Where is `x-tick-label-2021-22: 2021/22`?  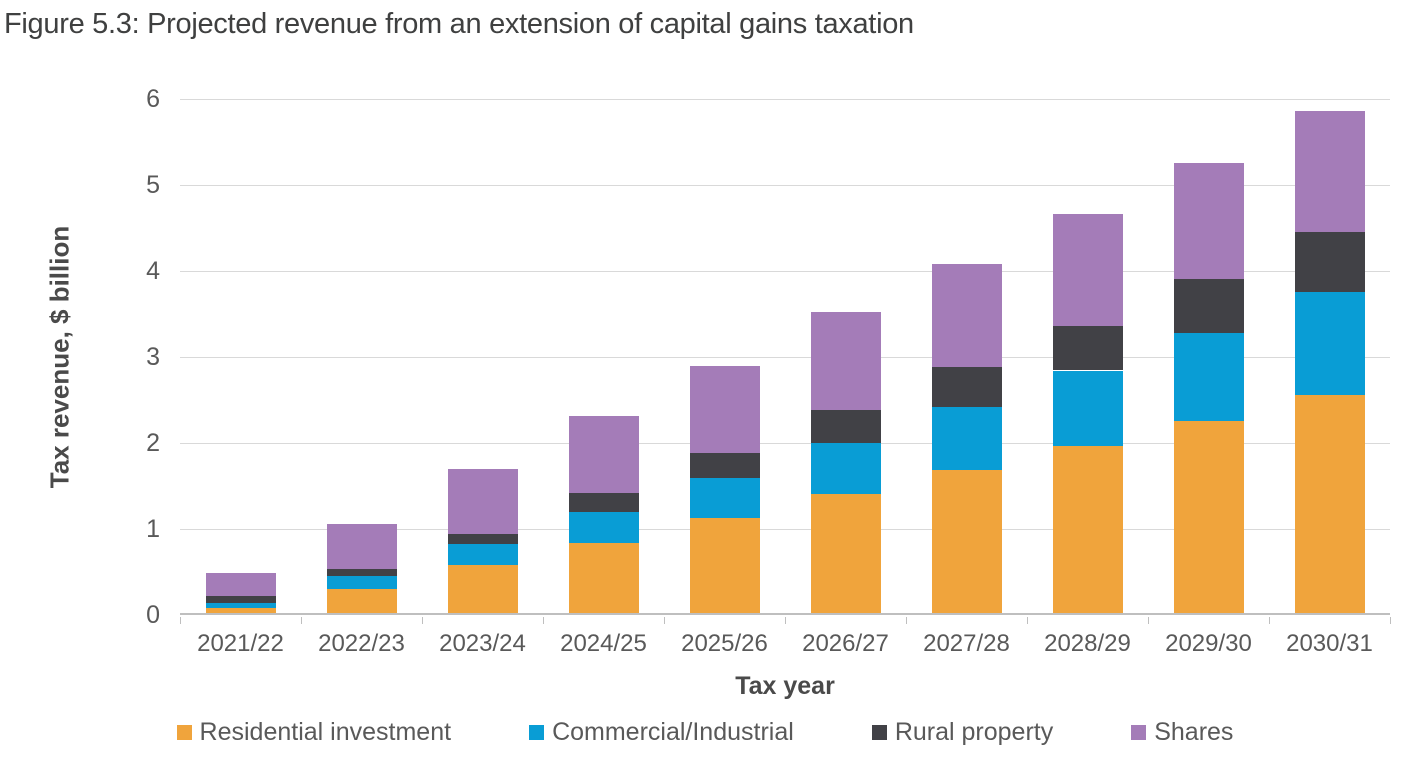 x-tick-label-2021-22: 2021/22 is located at coordinates (240, 643).